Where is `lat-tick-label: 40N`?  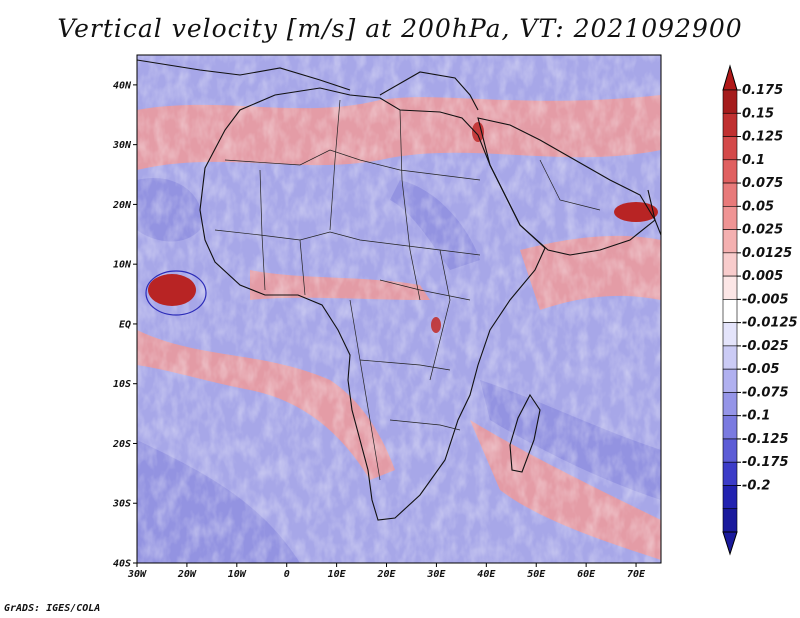 lat-tick-label: 40N is located at coordinates (122, 85).